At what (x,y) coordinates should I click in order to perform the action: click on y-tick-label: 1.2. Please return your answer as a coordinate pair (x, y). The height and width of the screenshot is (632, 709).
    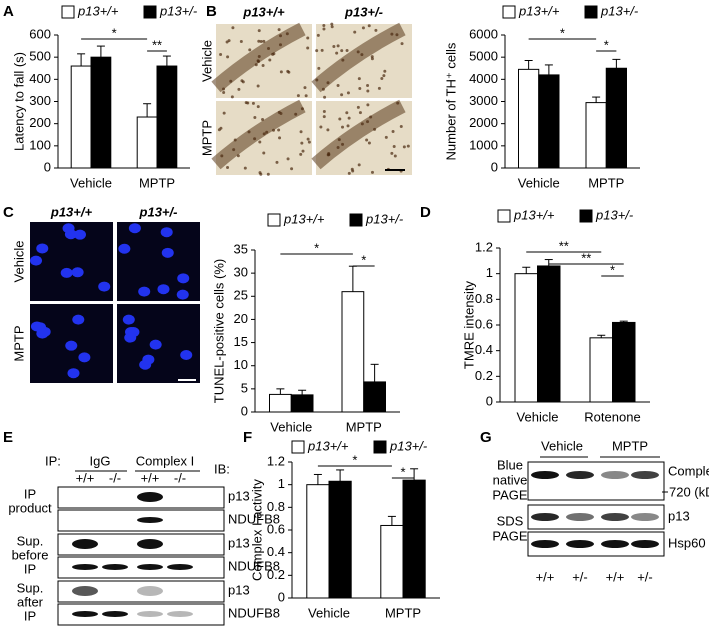
    Looking at the image, I should click on (484, 246).